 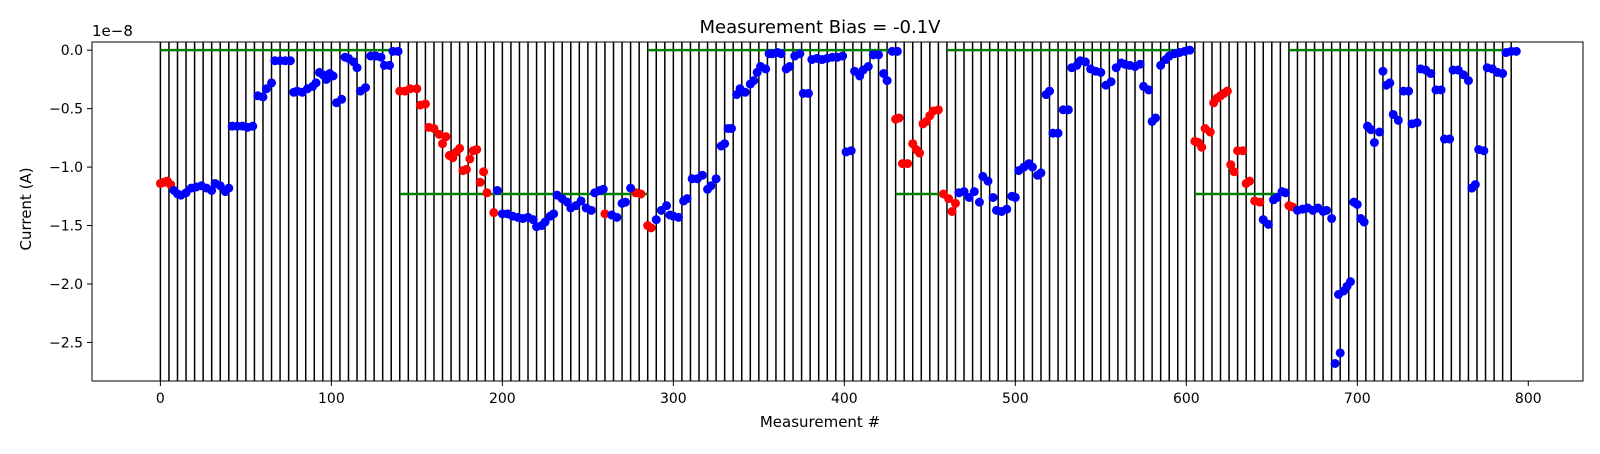 What do you see at coordinates (66, 168) in the screenshot?
I see `y-tick-label: −1.0` at bounding box center [66, 168].